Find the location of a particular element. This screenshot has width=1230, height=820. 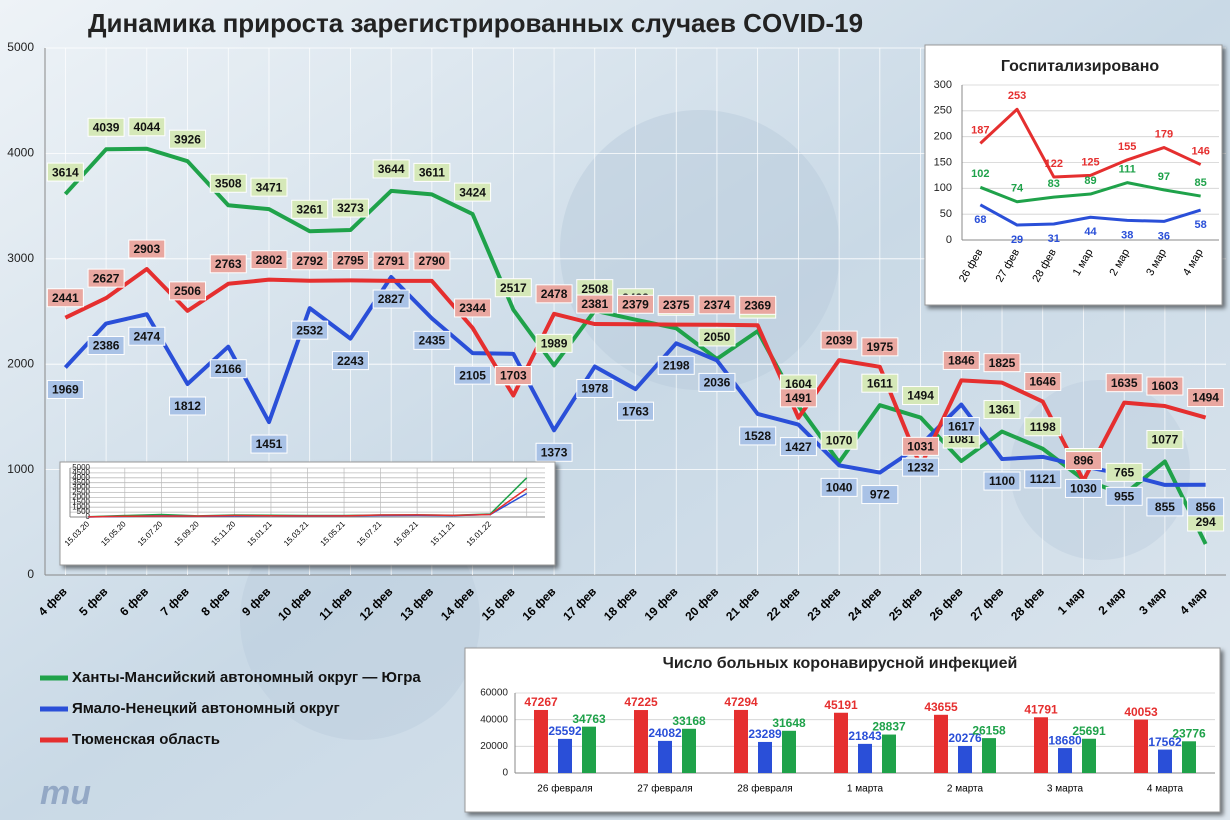

data-label: 1635 is located at coordinates (1124, 383).